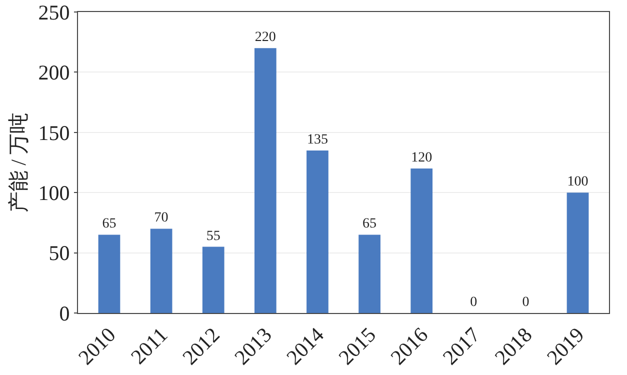 The width and height of the screenshot is (627, 375). I want to click on data-label: 220, so click(265, 38).